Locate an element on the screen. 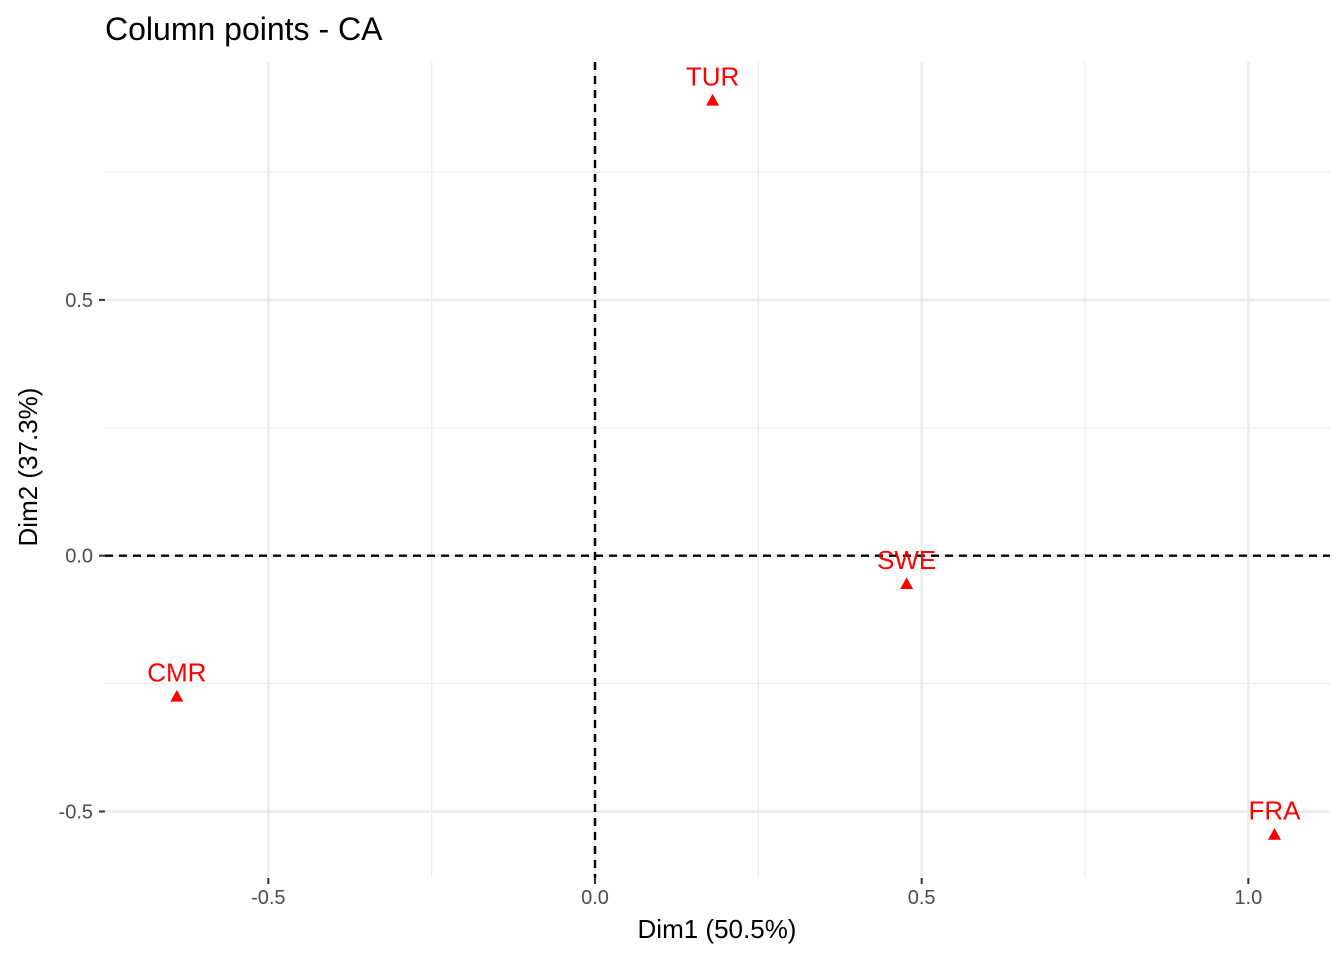 This screenshot has width=1344, height=960. y-tick-label: 0.5 is located at coordinates (79, 301).